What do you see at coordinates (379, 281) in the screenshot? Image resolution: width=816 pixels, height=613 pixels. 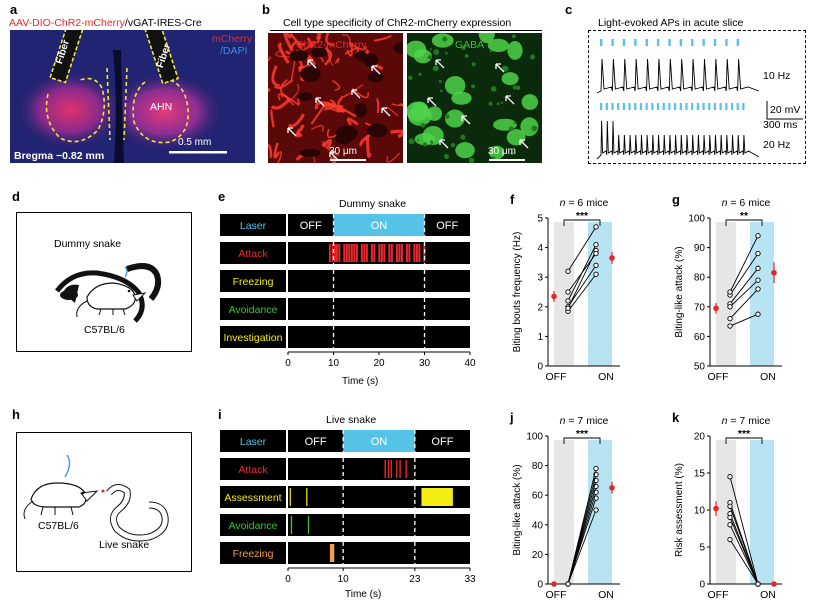 I see `raster-row-track` at bounding box center [379, 281].